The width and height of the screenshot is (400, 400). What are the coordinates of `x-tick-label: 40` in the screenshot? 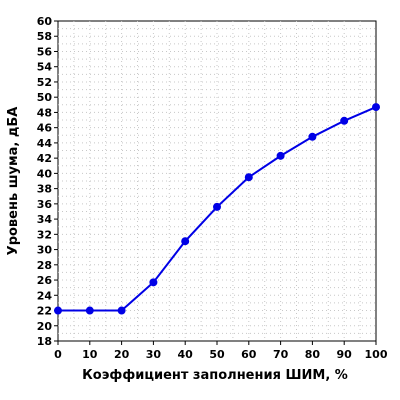 It's located at (186, 354).